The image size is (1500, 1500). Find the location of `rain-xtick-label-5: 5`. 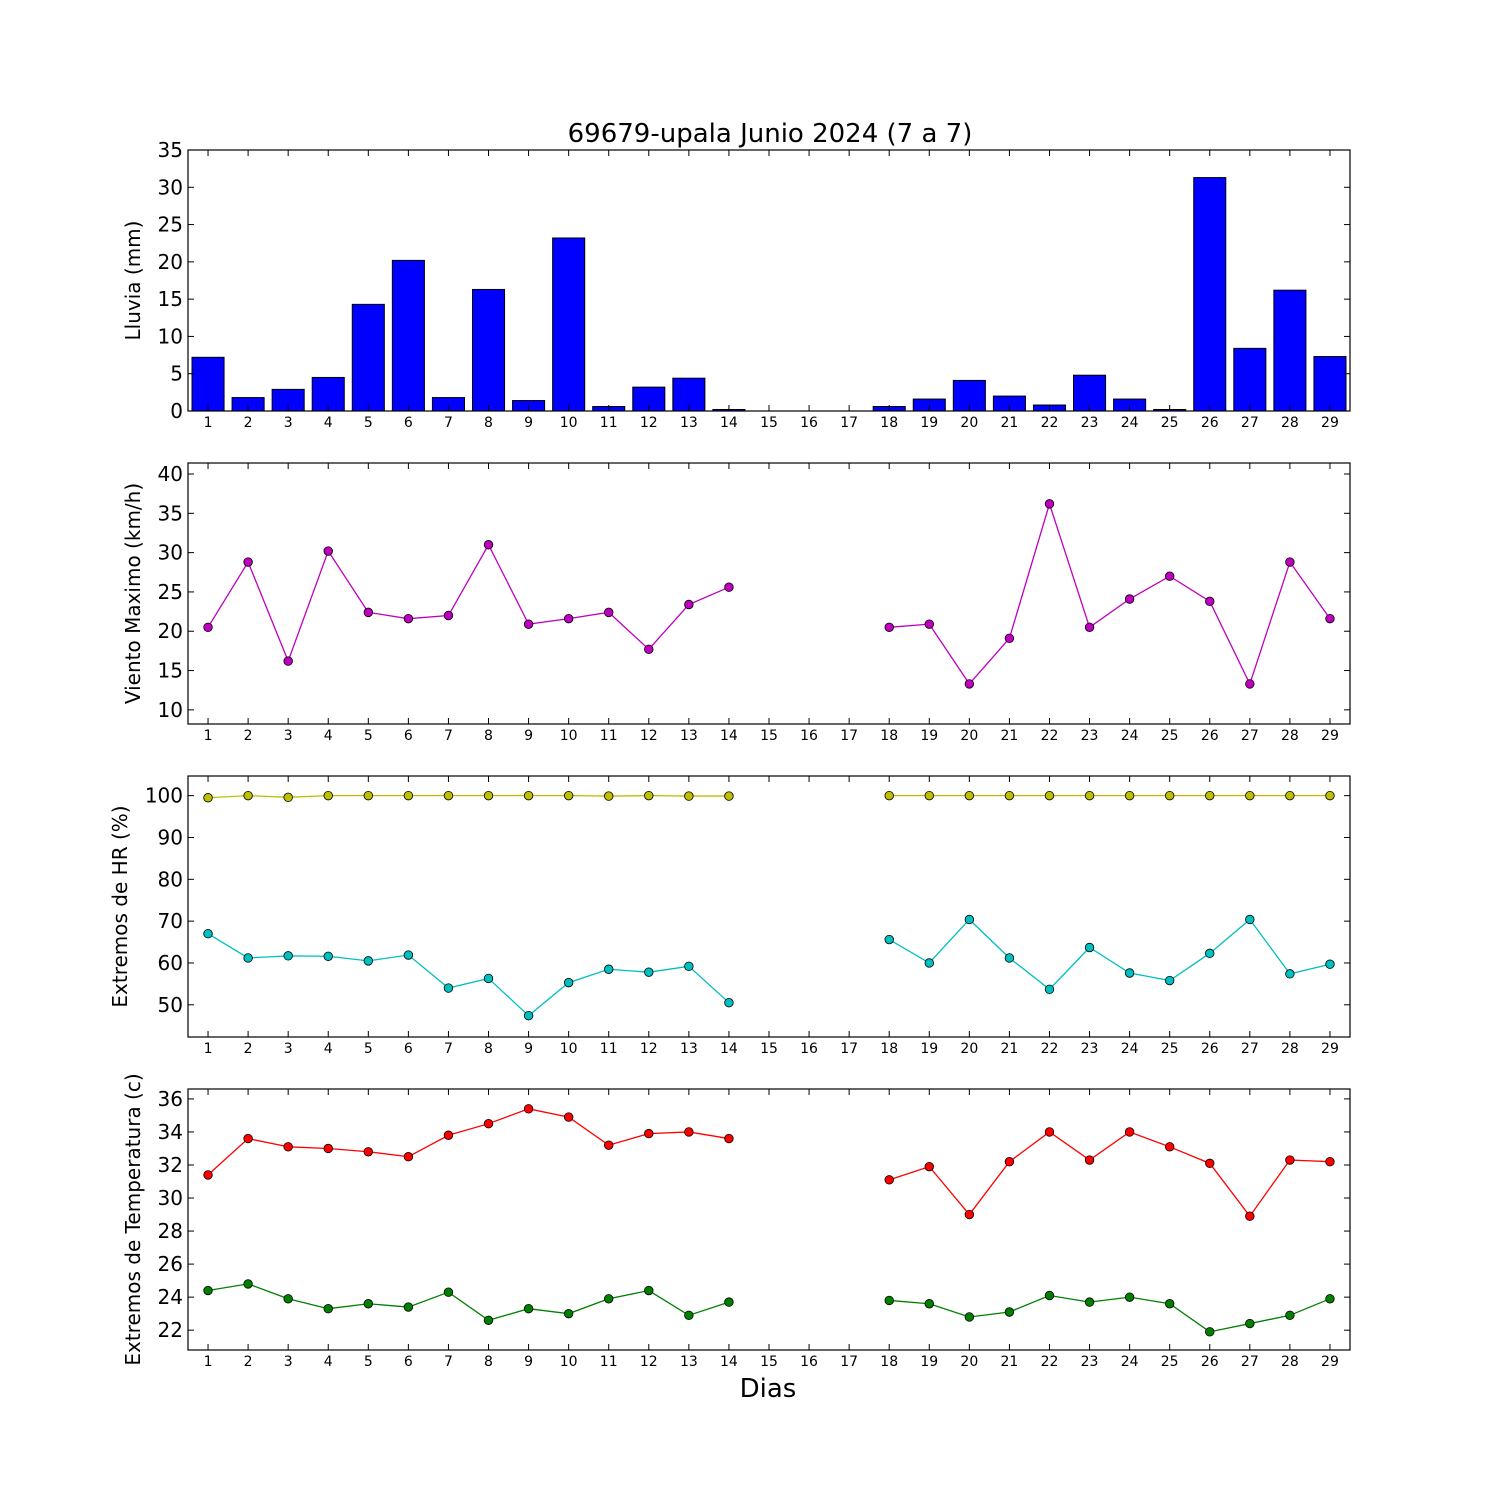

rain-xtick-label-5: 5 is located at coordinates (368, 423).